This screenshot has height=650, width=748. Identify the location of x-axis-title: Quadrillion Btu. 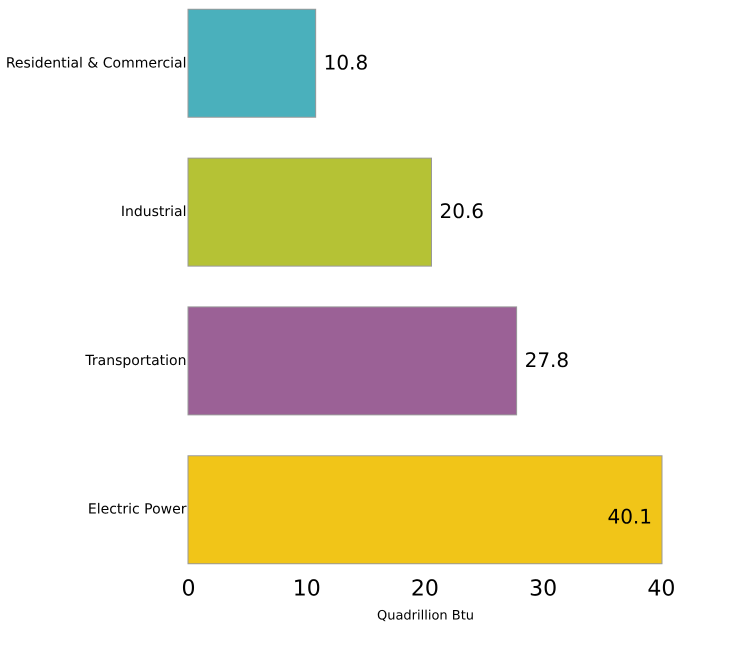
(425, 616).